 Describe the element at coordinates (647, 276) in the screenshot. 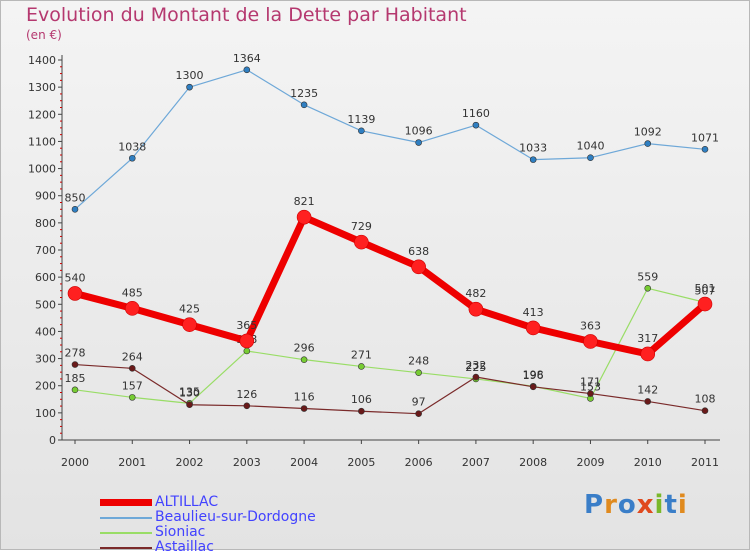

I see `data-label: 559` at that location.